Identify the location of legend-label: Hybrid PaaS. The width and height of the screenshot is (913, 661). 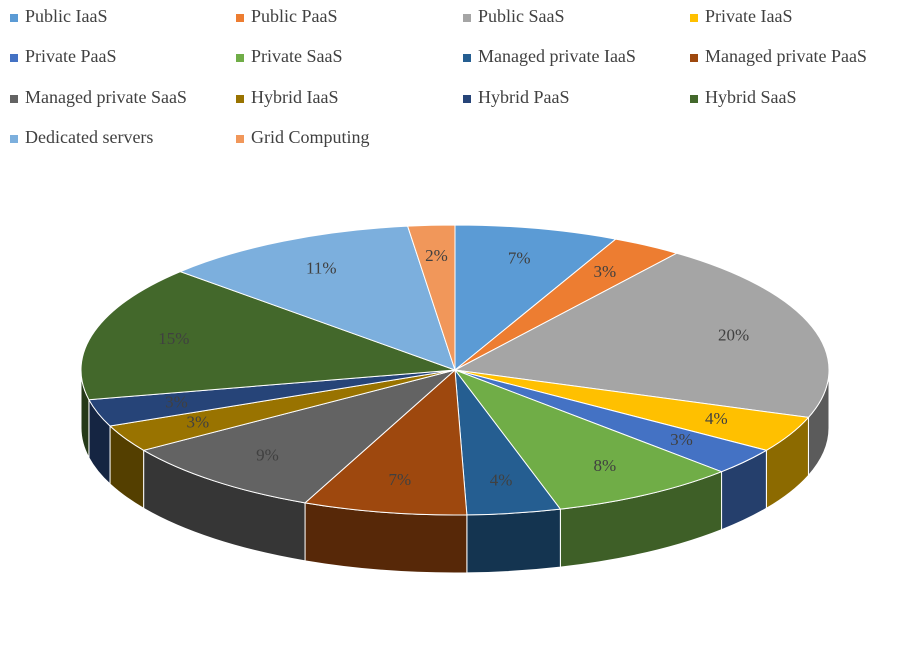
(524, 97).